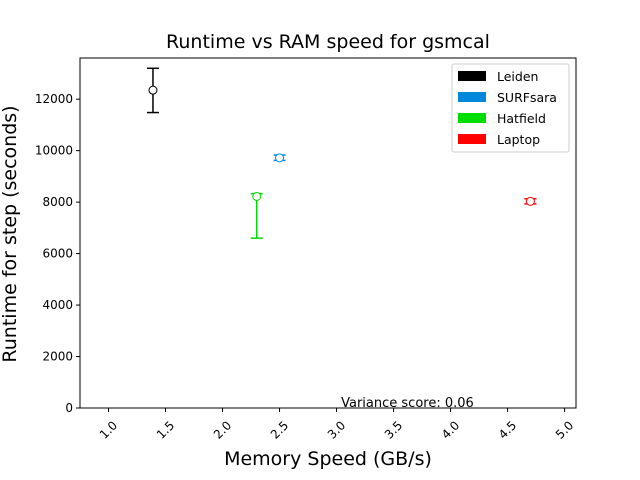 This screenshot has height=480, width=640. Describe the element at coordinates (472, 118) in the screenshot. I see `legend-swatch-hatfield` at that location.